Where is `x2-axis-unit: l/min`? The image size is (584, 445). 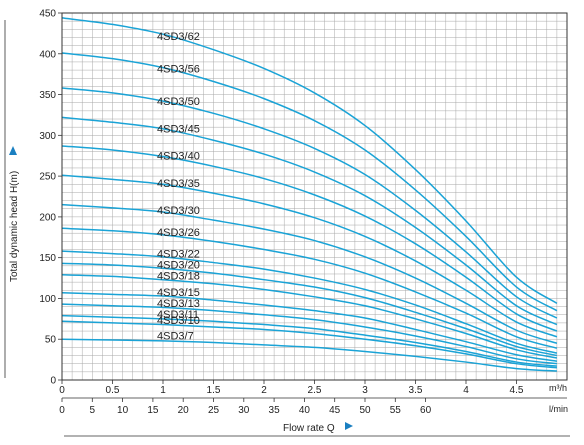
x2-axis-unit: l/min is located at coordinates (558, 409).